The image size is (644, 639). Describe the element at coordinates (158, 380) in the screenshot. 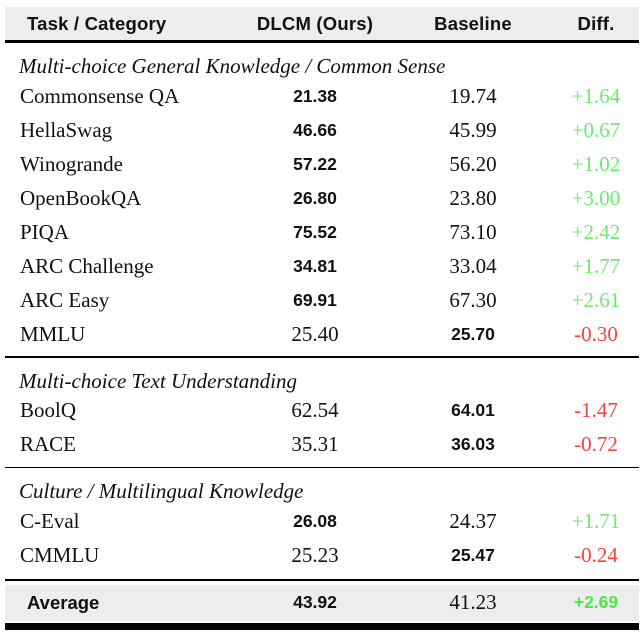

I see `section-title: Multi-choice Text Understanding` at that location.